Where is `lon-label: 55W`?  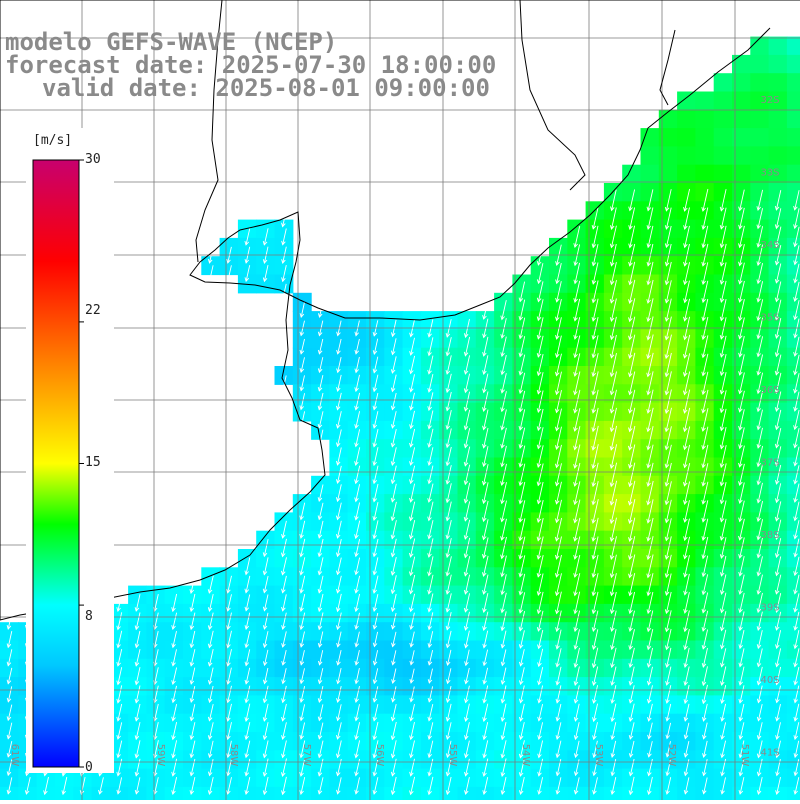 lon-label: 55W is located at coordinates (452, 755).